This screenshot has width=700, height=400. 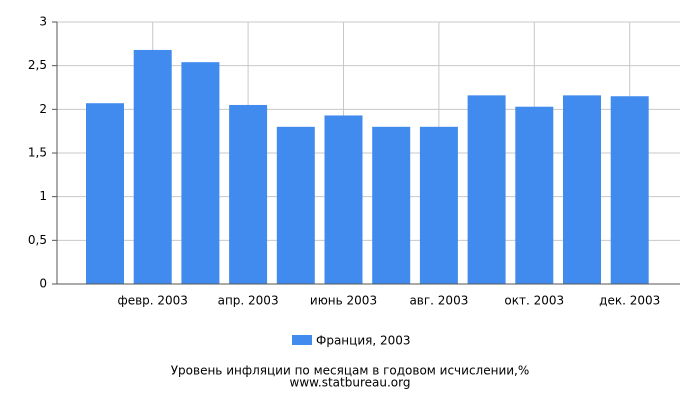 What do you see at coordinates (37, 240) in the screenshot?
I see `y-tick-label: 0,5` at bounding box center [37, 240].